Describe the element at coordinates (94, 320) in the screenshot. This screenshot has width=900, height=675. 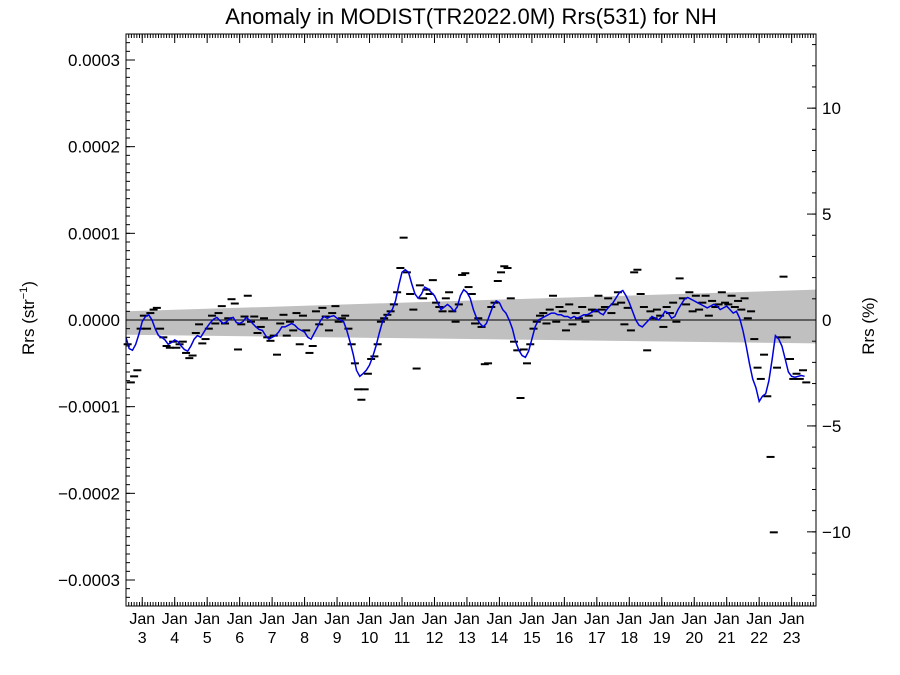
I see `left-tick-label: 0.0000` at that location.